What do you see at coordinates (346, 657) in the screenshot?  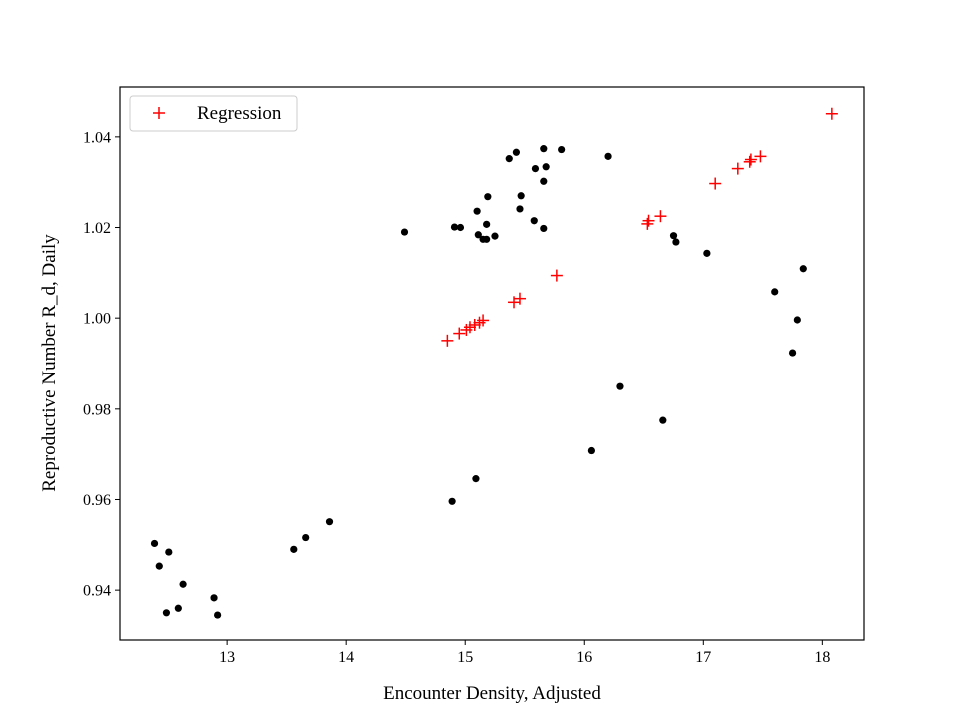 I see `x-tick-label: 14` at bounding box center [346, 657].